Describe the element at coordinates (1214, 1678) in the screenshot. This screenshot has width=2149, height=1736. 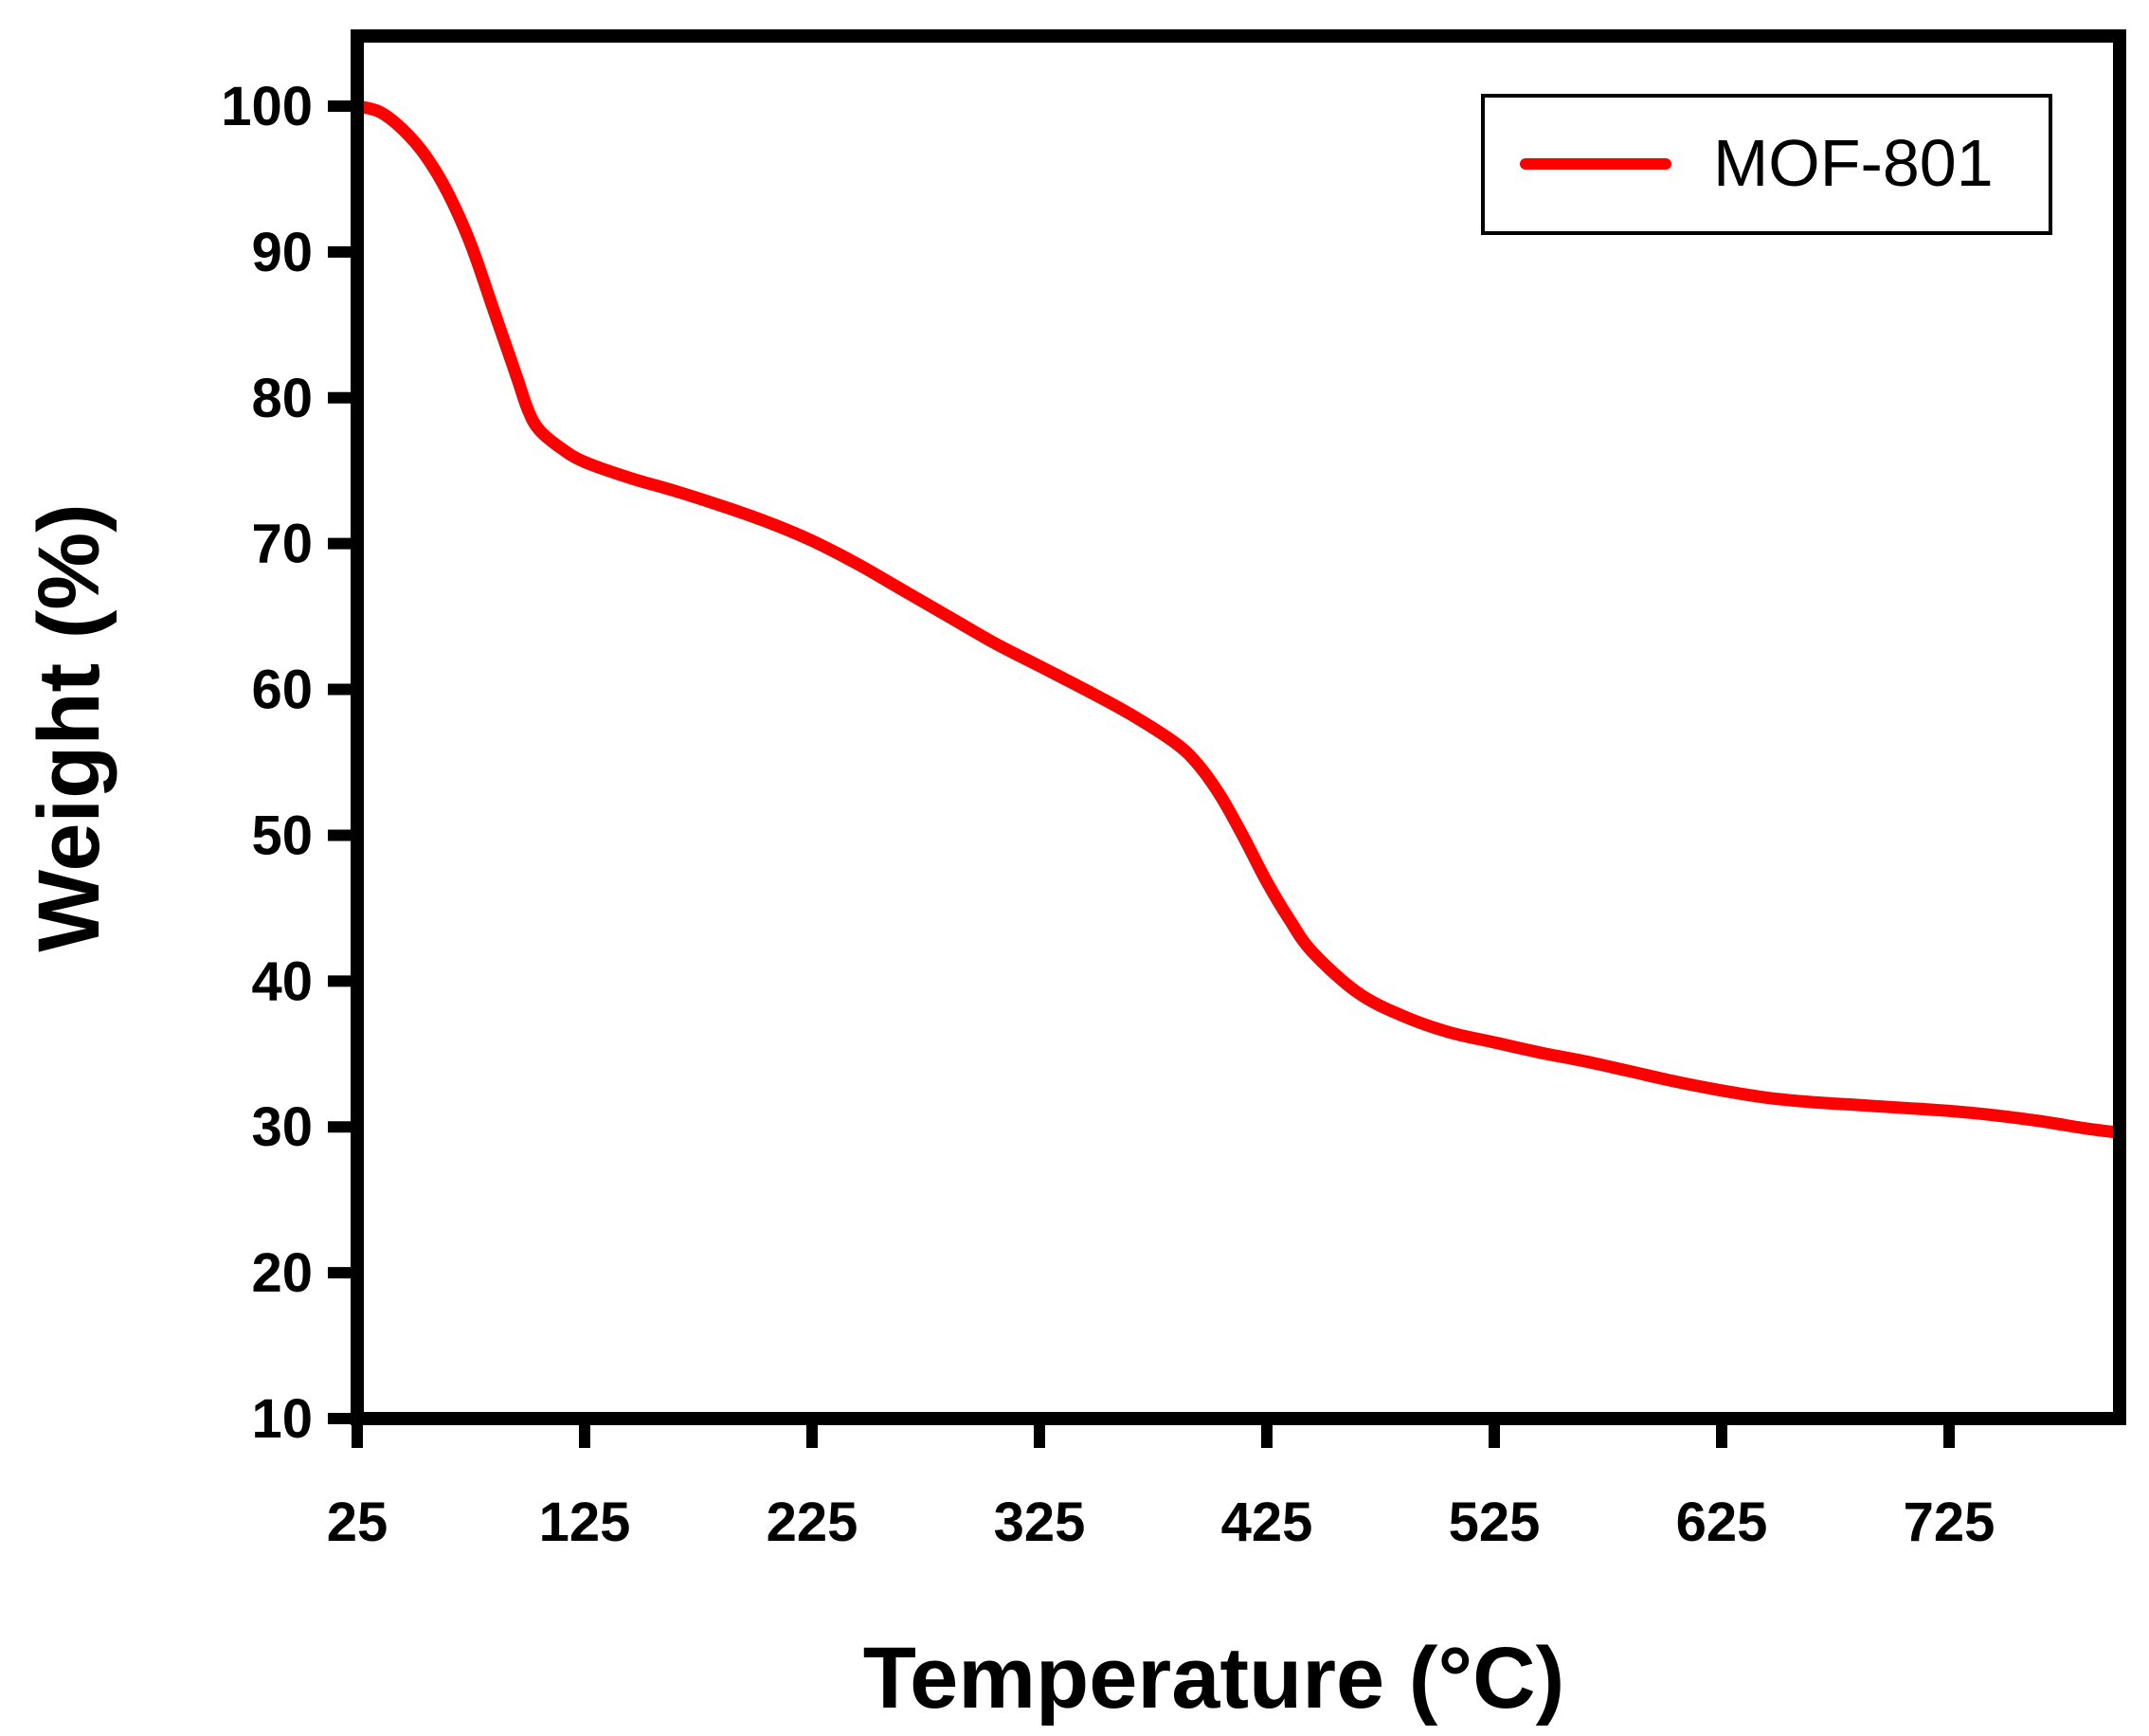
I see `x-axis-title: Temperature (°C)` at that location.